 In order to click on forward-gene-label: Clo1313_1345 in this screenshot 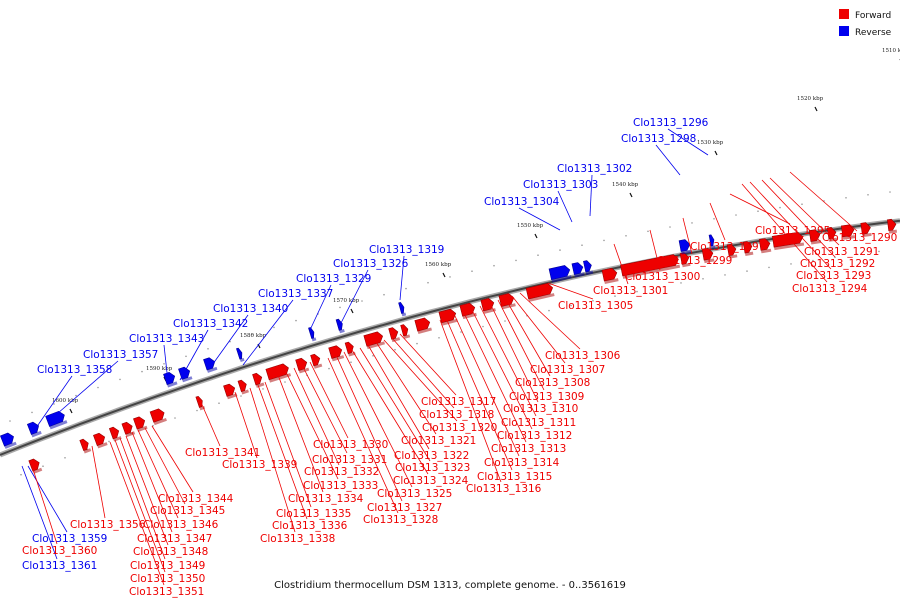, I will do `click(187, 511)`.